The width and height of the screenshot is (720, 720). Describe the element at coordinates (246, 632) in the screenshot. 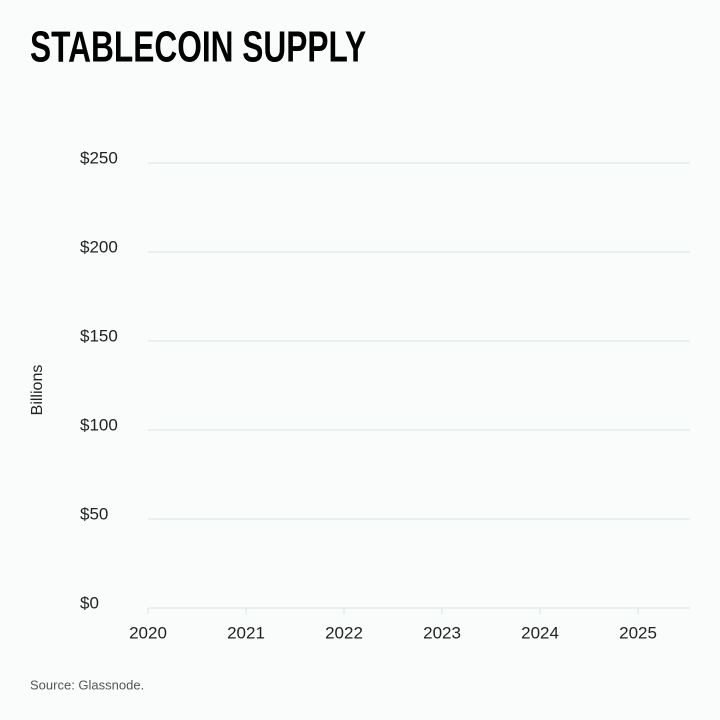

I see `x-tick-label: 2021` at that location.